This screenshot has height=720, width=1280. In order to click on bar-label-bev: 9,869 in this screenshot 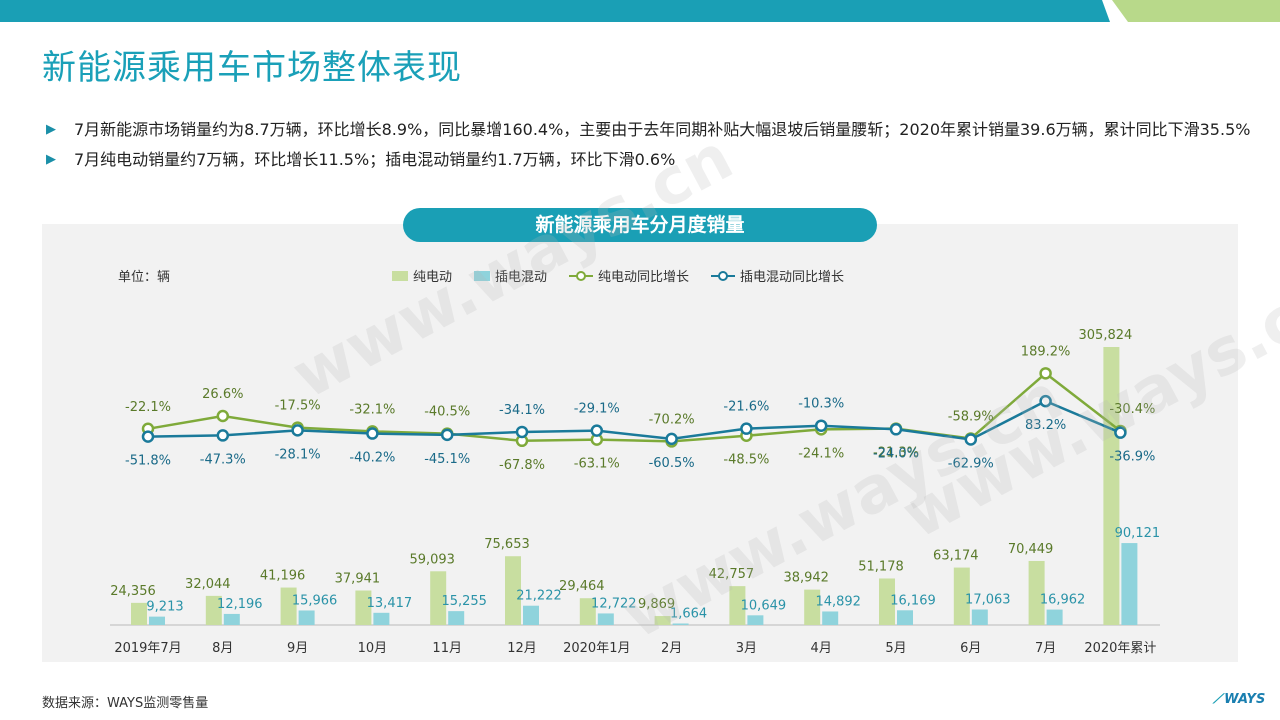, I will do `click(656, 604)`.